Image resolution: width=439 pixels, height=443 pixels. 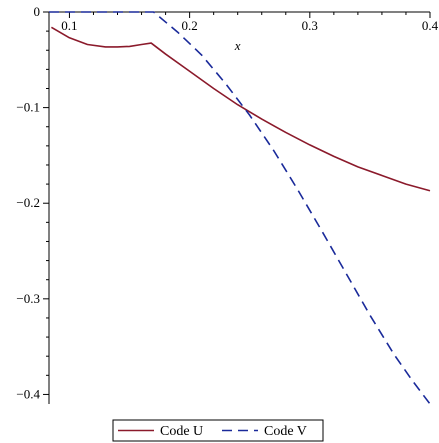 I want to click on x-tick-label: 0.1, so click(x=69, y=25).